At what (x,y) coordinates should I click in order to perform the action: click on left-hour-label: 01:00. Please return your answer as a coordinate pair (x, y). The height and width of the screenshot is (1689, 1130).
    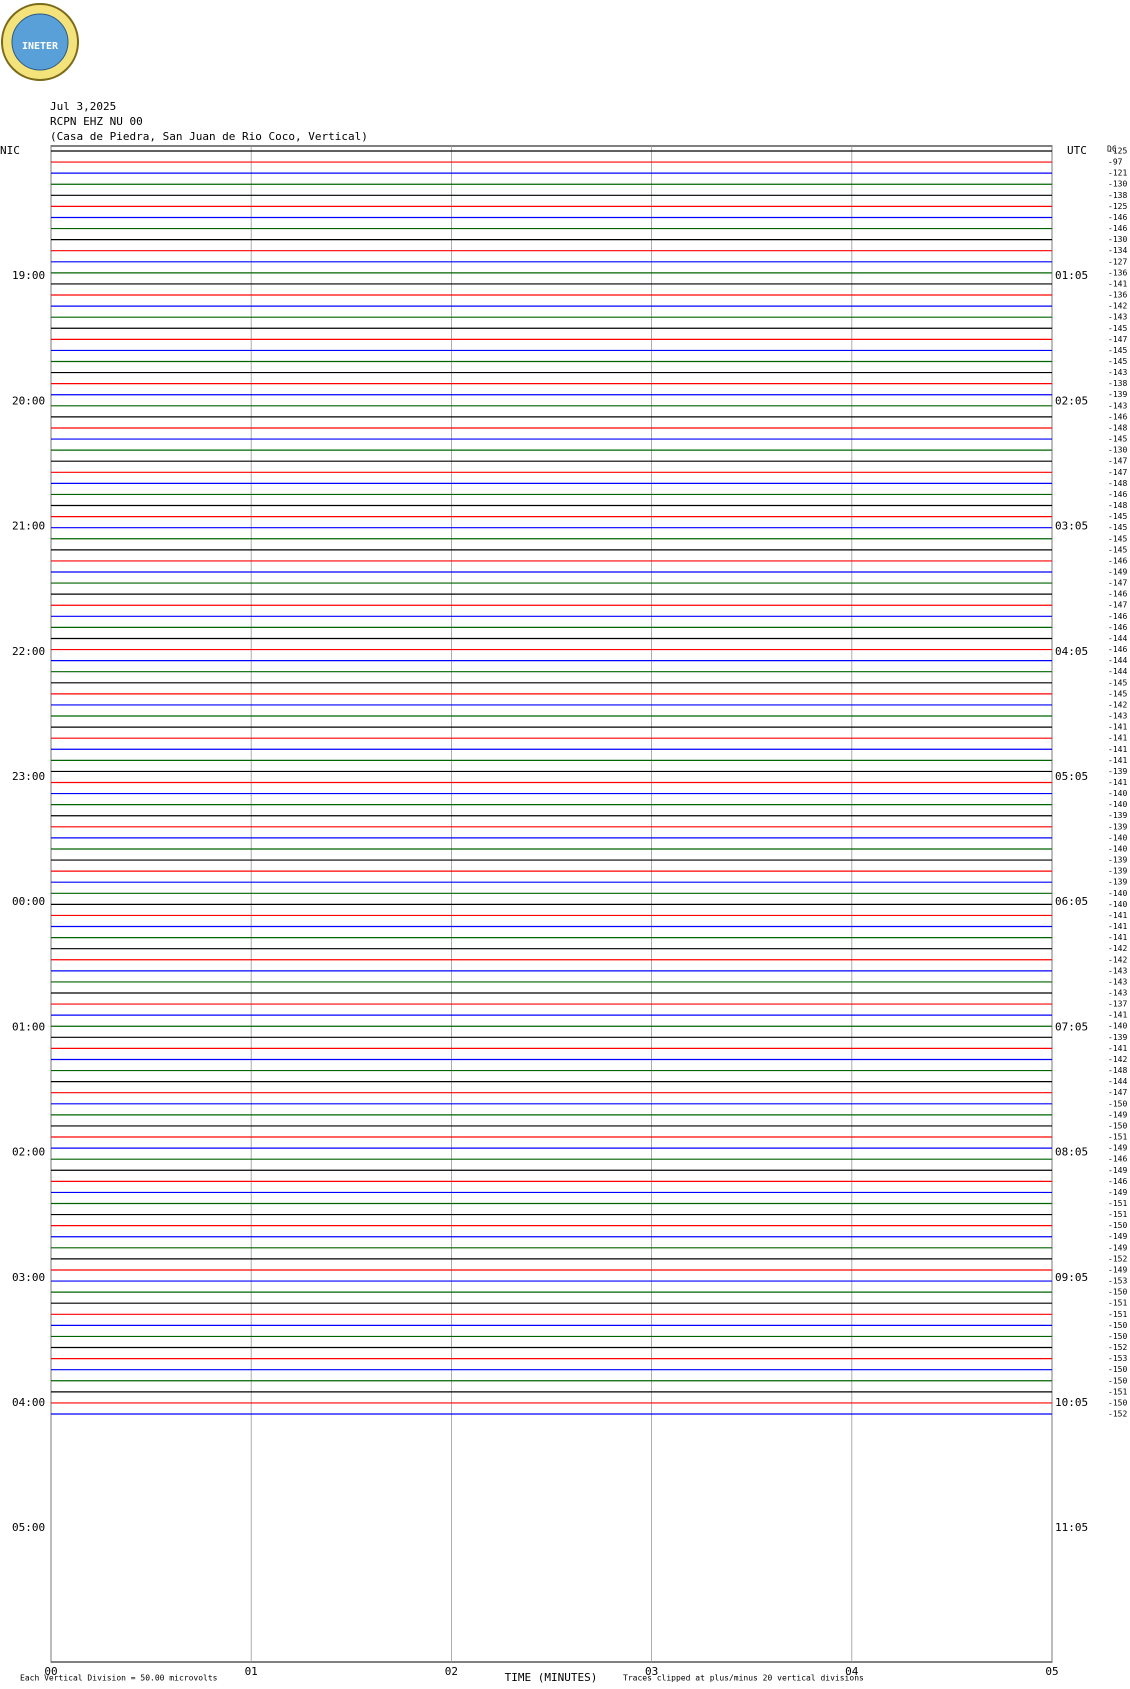
    Looking at the image, I should click on (28, 1026).